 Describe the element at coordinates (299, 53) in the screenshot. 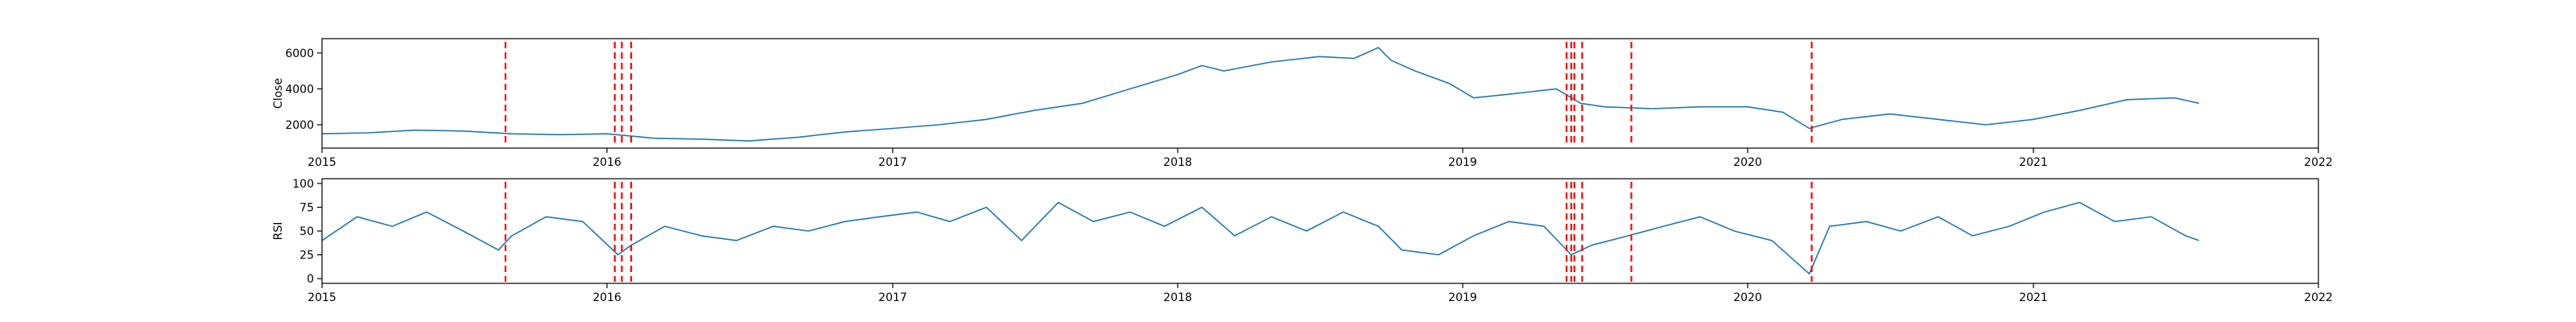

I see `y-tick-label: 6000` at that location.